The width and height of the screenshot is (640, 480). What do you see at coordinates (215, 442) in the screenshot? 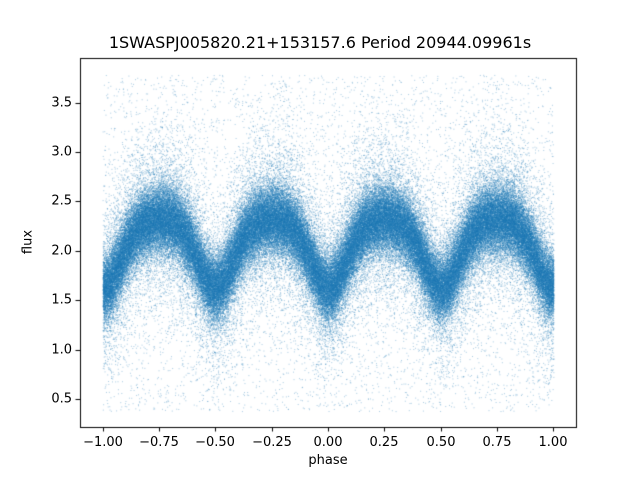
I see `x-tick-label: −0.50` at bounding box center [215, 442].